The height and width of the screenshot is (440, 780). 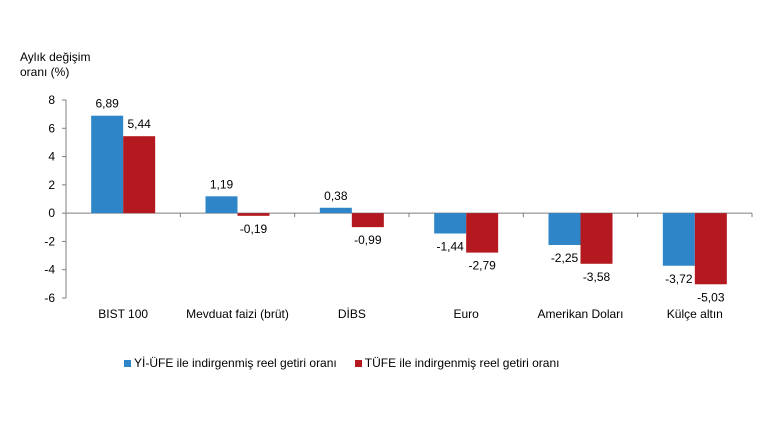 I want to click on data-label: -0,19, so click(x=254, y=229).